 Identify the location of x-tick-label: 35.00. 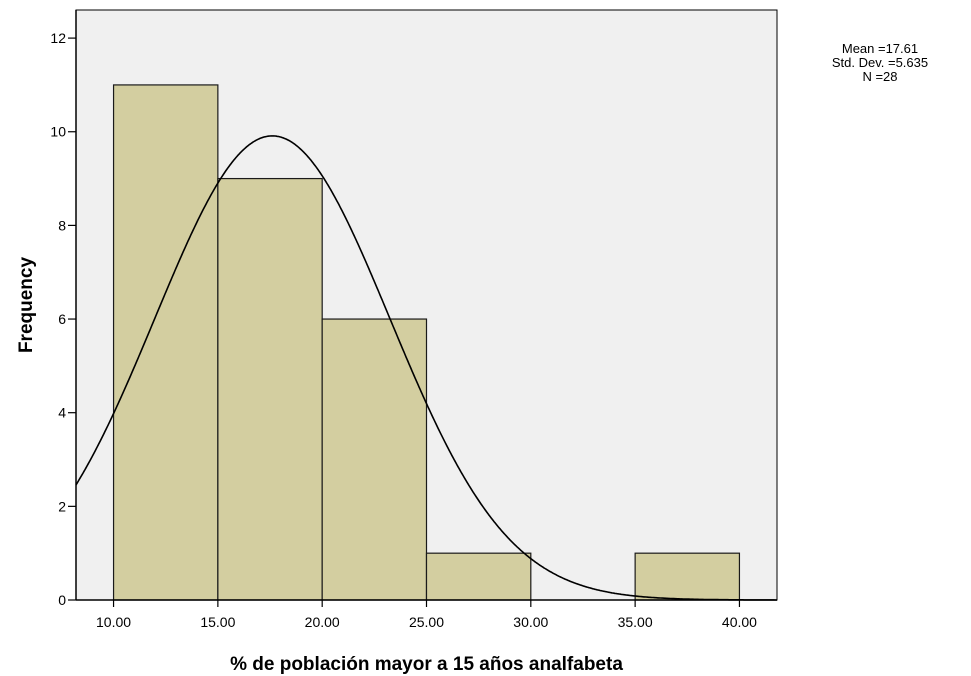
(635, 622).